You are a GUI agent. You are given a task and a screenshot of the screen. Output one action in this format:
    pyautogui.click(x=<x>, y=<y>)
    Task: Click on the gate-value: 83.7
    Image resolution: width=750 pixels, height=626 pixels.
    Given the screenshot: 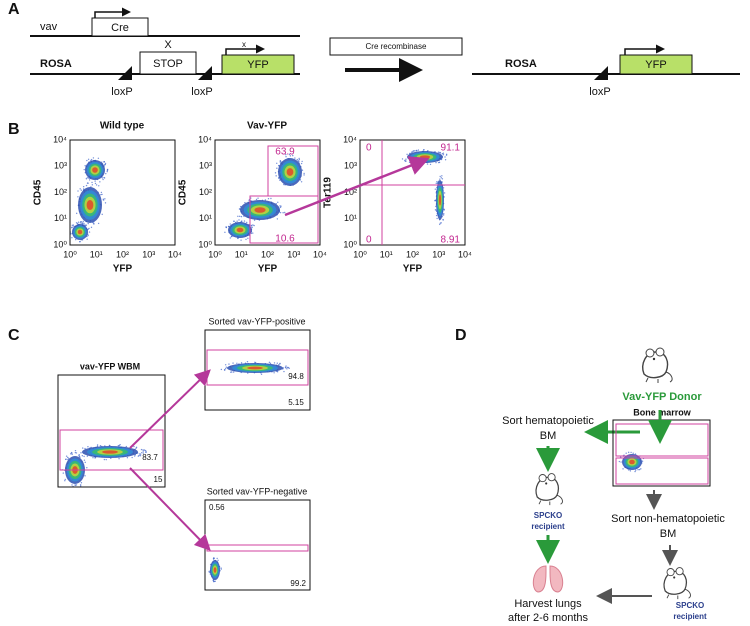 What is the action you would take?
    pyautogui.click(x=150, y=457)
    